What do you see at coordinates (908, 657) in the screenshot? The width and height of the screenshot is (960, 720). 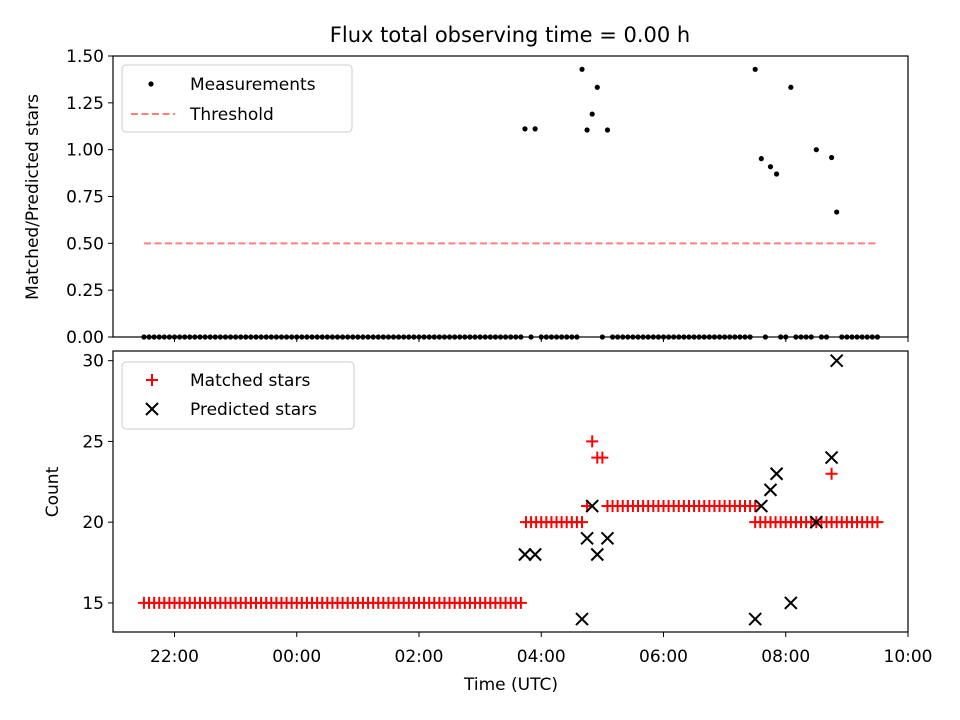 I see `x-tick-label: 10:00` at bounding box center [908, 657].